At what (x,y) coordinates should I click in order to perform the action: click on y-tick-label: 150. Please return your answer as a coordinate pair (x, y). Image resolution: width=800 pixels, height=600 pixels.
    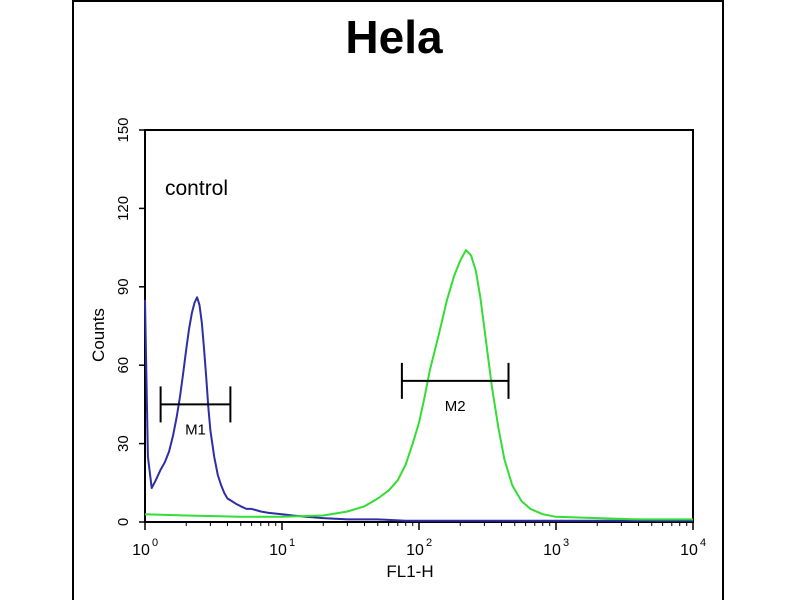
    Looking at the image, I should click on (123, 129).